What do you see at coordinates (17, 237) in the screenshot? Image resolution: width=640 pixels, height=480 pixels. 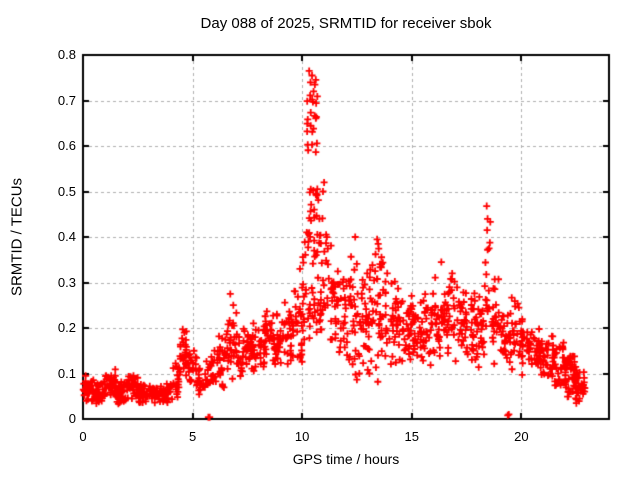 I see `y-axis-label: SRMTID / TECUs` at bounding box center [17, 237].